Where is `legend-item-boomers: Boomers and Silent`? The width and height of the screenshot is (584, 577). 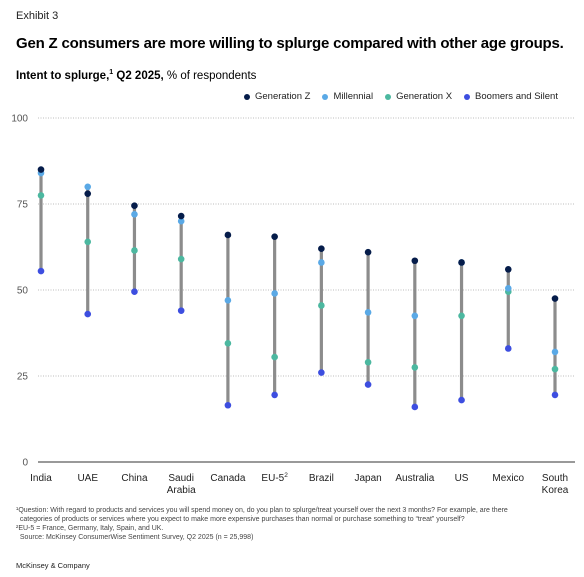
legend-item-boomers: Boomers and Silent is located at coordinates (511, 96).